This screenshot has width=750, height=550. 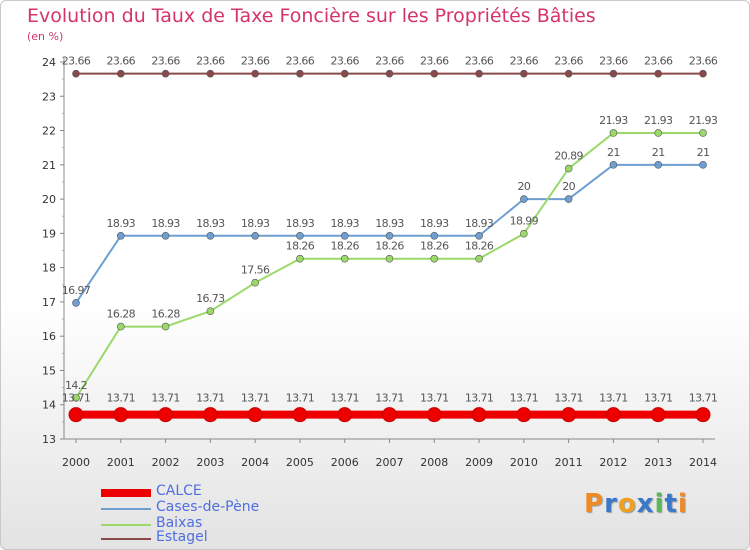 I want to click on logo-letter: o, so click(x=627, y=504).